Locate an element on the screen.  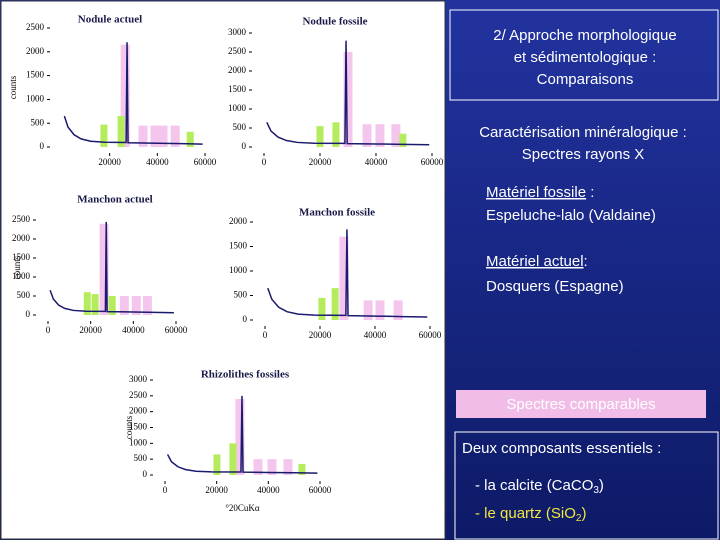
fossil-label-text: Matériel fossile is located at coordinates (536, 192).